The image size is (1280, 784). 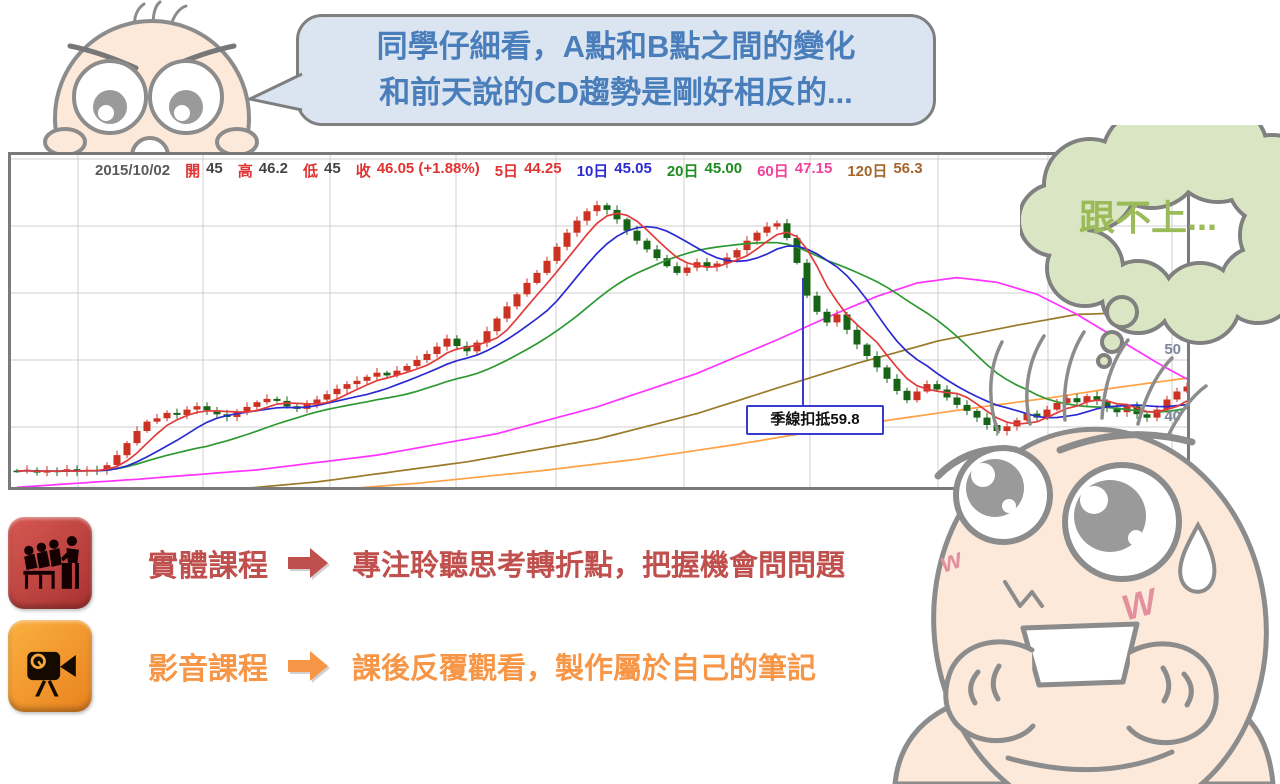 I want to click on teacher-eyes, so click(x=148, y=97).